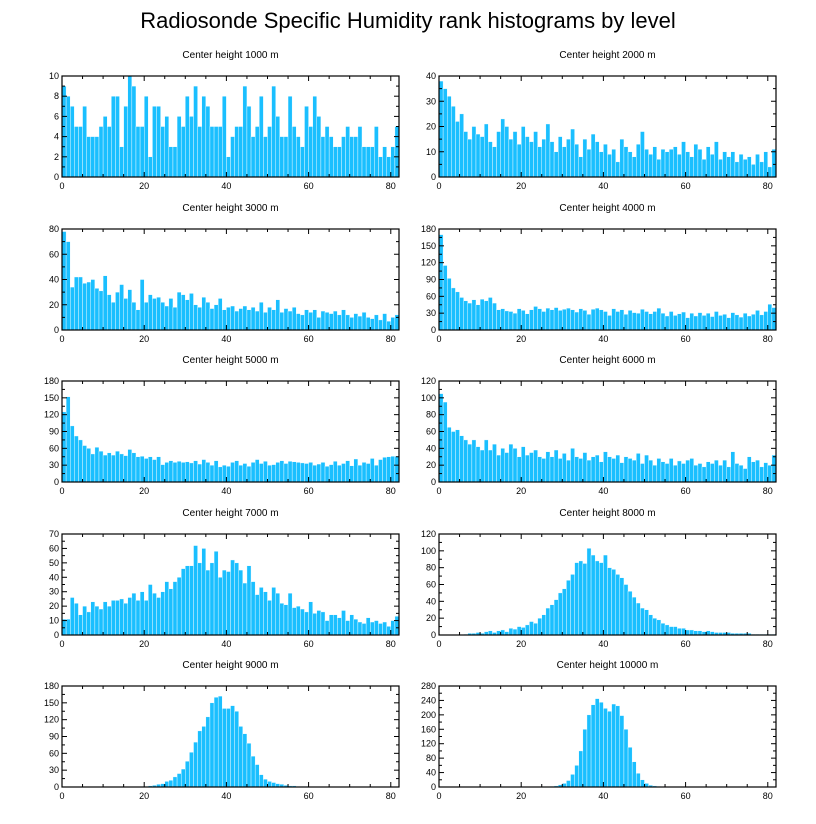 This screenshot has width=816, height=824. I want to click on y-tick-label: 160, so click(428, 729).